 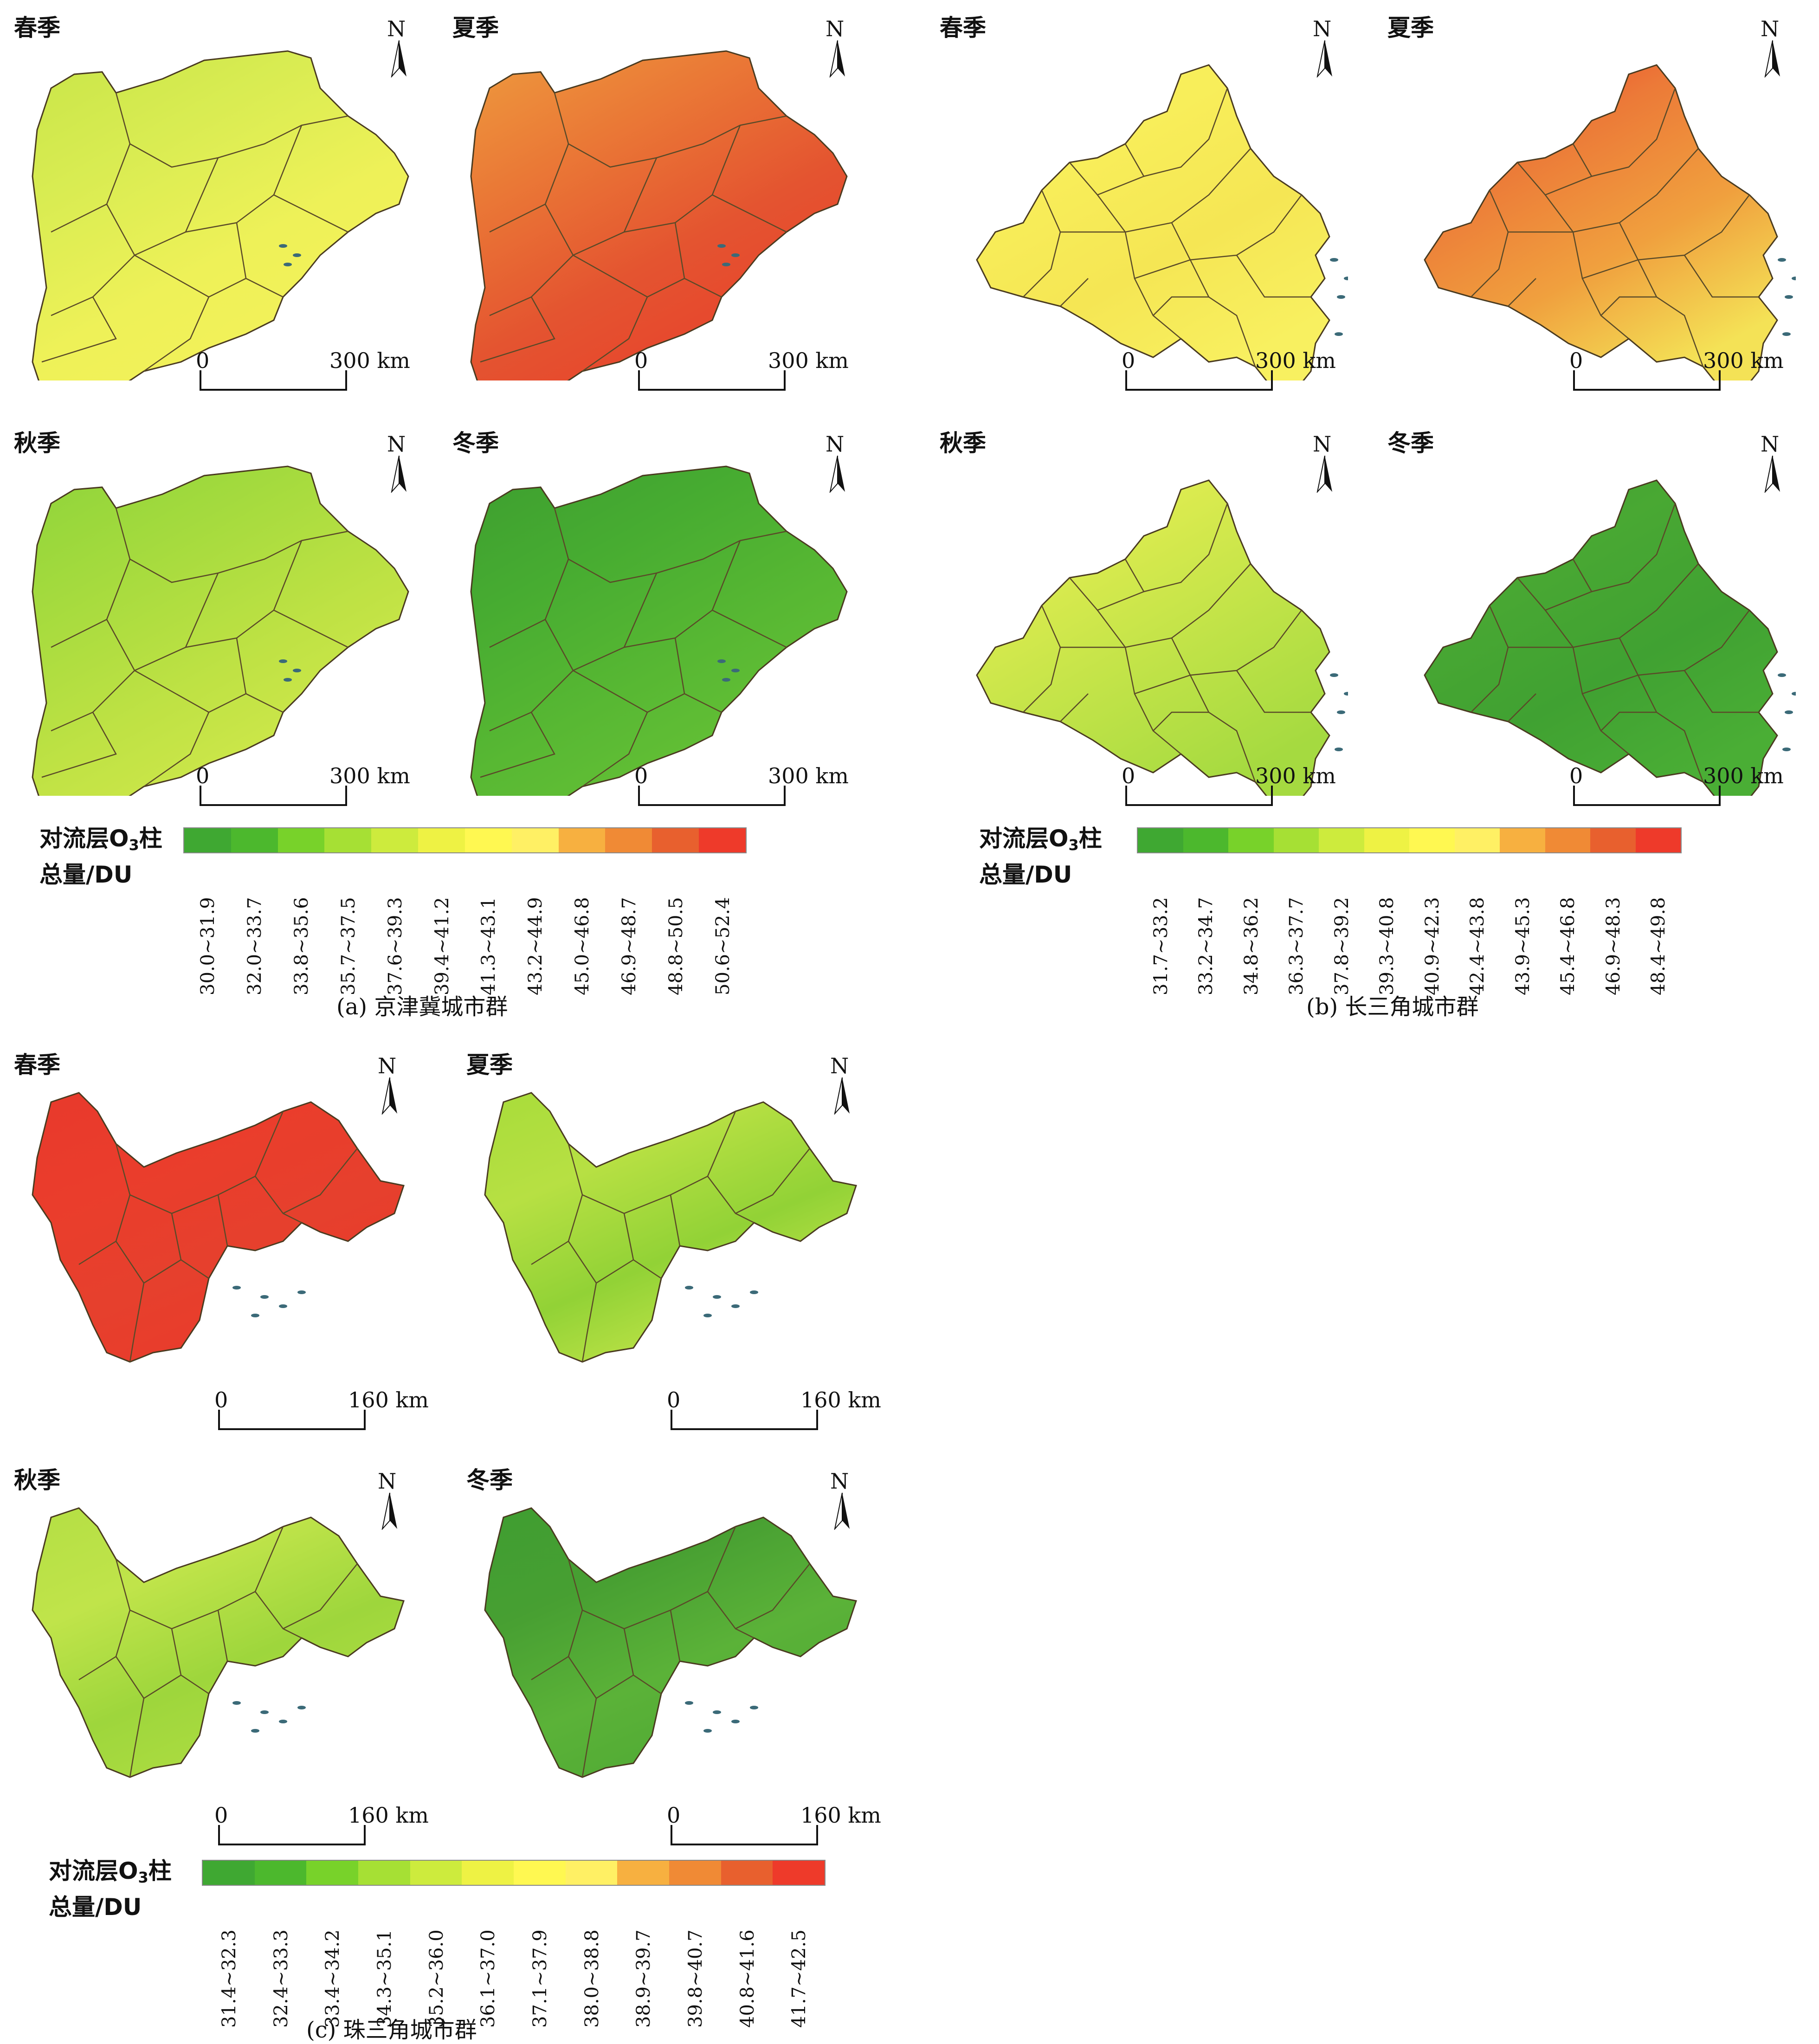 What do you see at coordinates (1410, 443) in the screenshot?
I see `season-label: 冬季` at bounding box center [1410, 443].